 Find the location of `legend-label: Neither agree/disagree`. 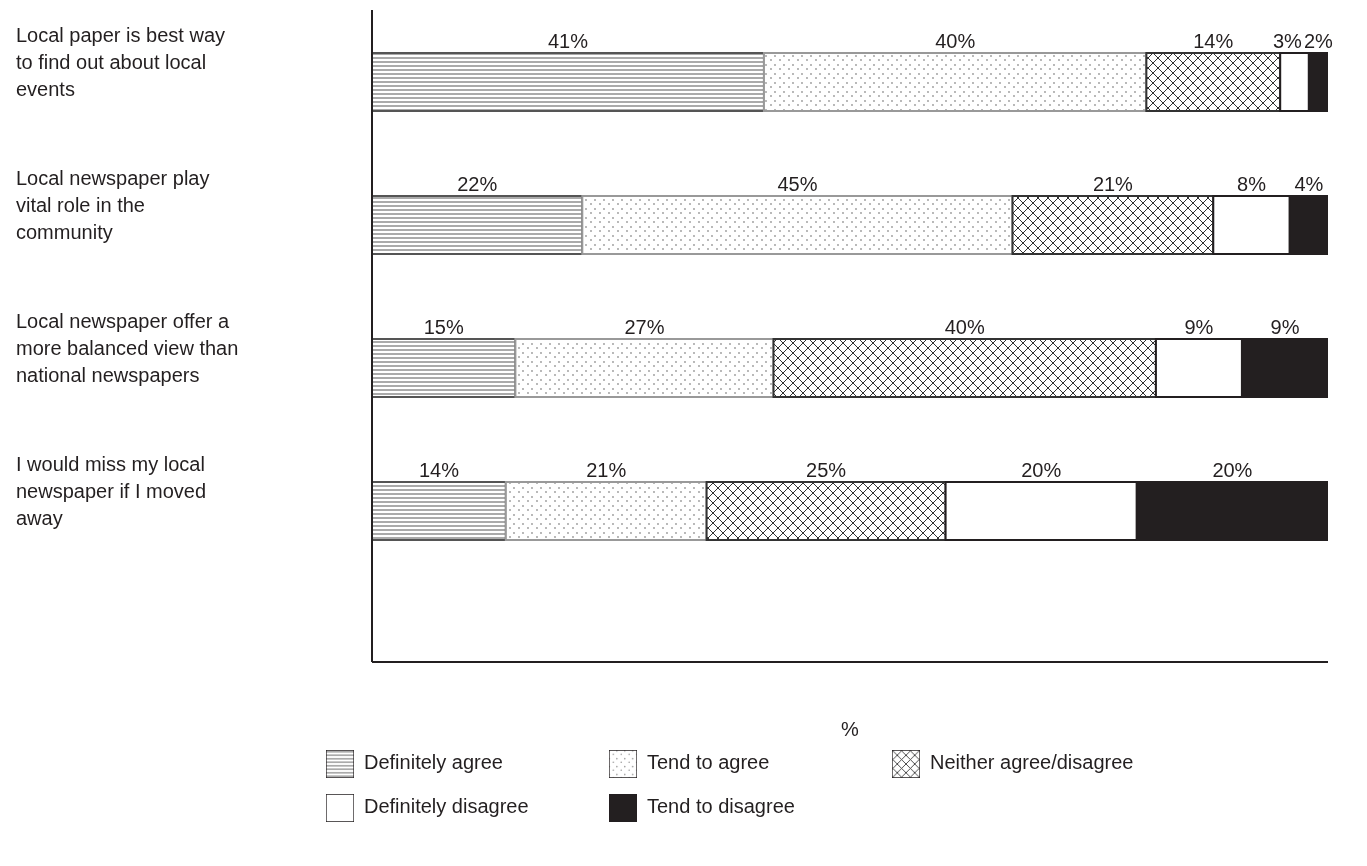

legend-label: Neither agree/disagree is located at coordinates (1032, 762).